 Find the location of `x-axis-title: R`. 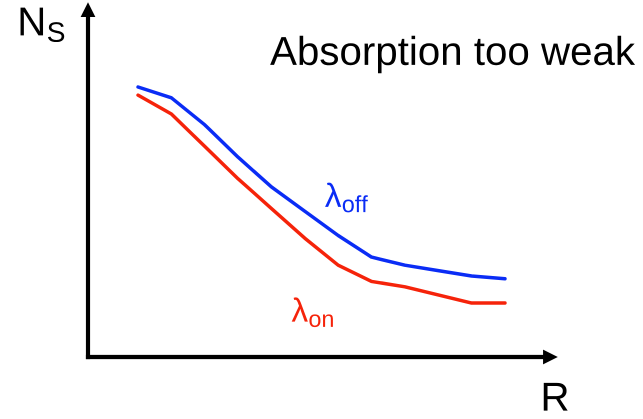

x-axis-title: R is located at coordinates (556, 396).